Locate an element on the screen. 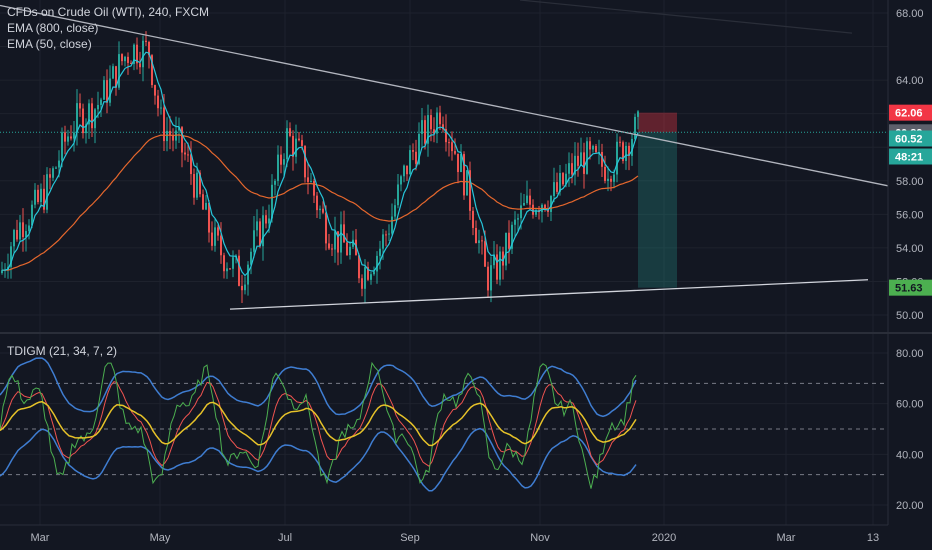  legend-title: CFDs on Crude Oil (WTI), 240, FXCM is located at coordinates (108, 12).